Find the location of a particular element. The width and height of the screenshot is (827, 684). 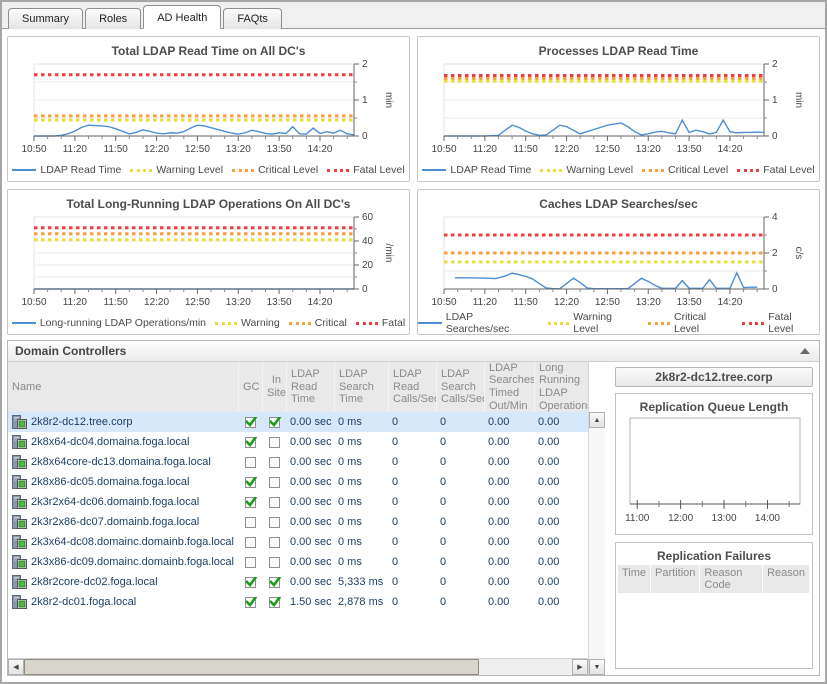

value-cell: 5,333 ms is located at coordinates (361, 582).